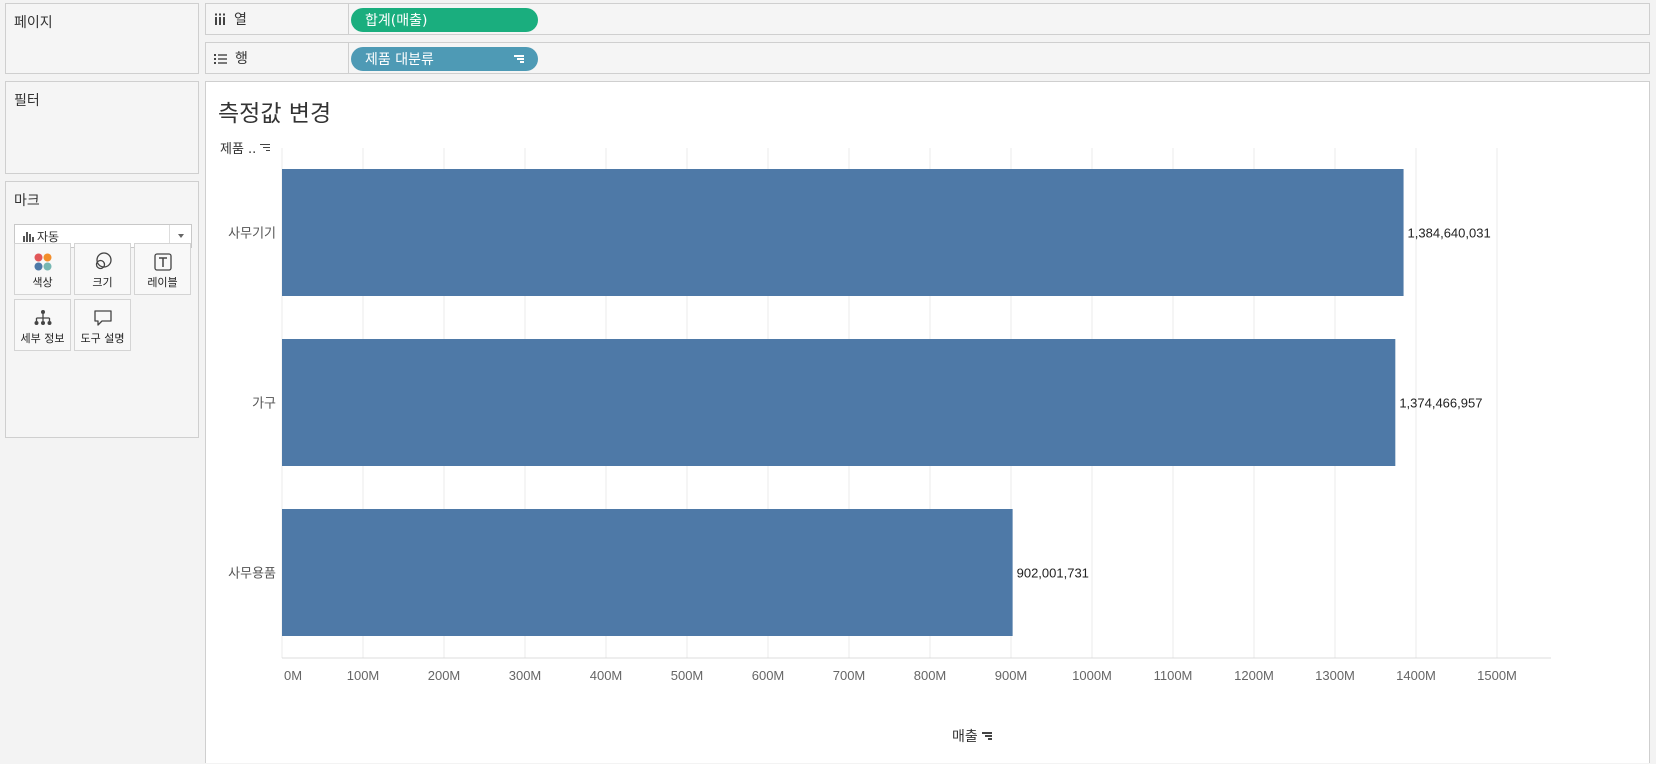  I want to click on speech-bubble-icon, so click(102, 318).